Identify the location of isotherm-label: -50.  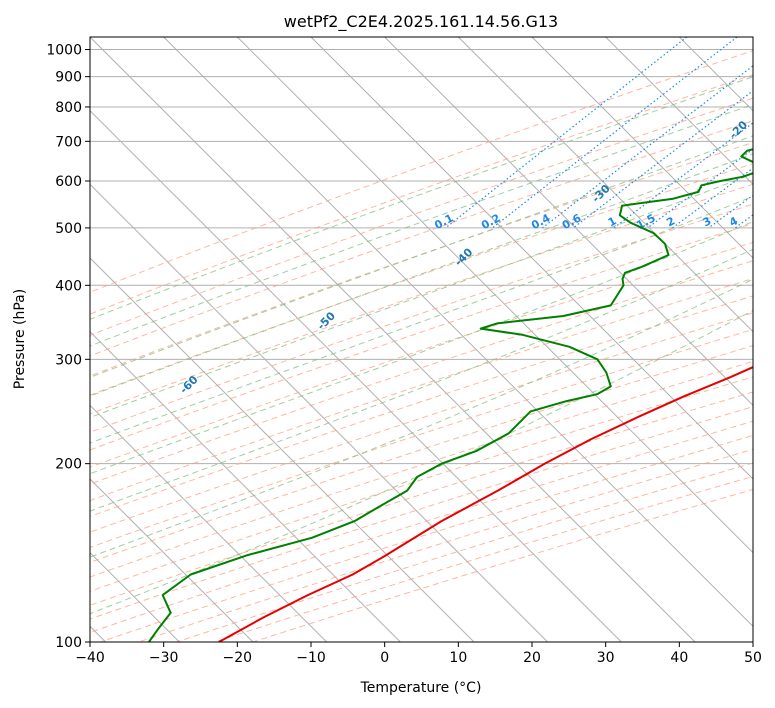
(326, 320).